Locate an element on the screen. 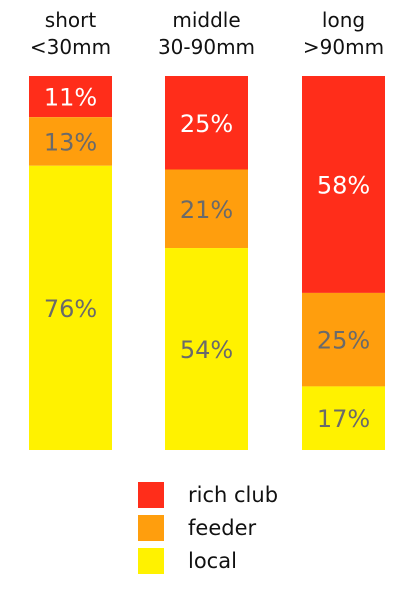  data-label-local-1: 54% is located at coordinates (206, 350).